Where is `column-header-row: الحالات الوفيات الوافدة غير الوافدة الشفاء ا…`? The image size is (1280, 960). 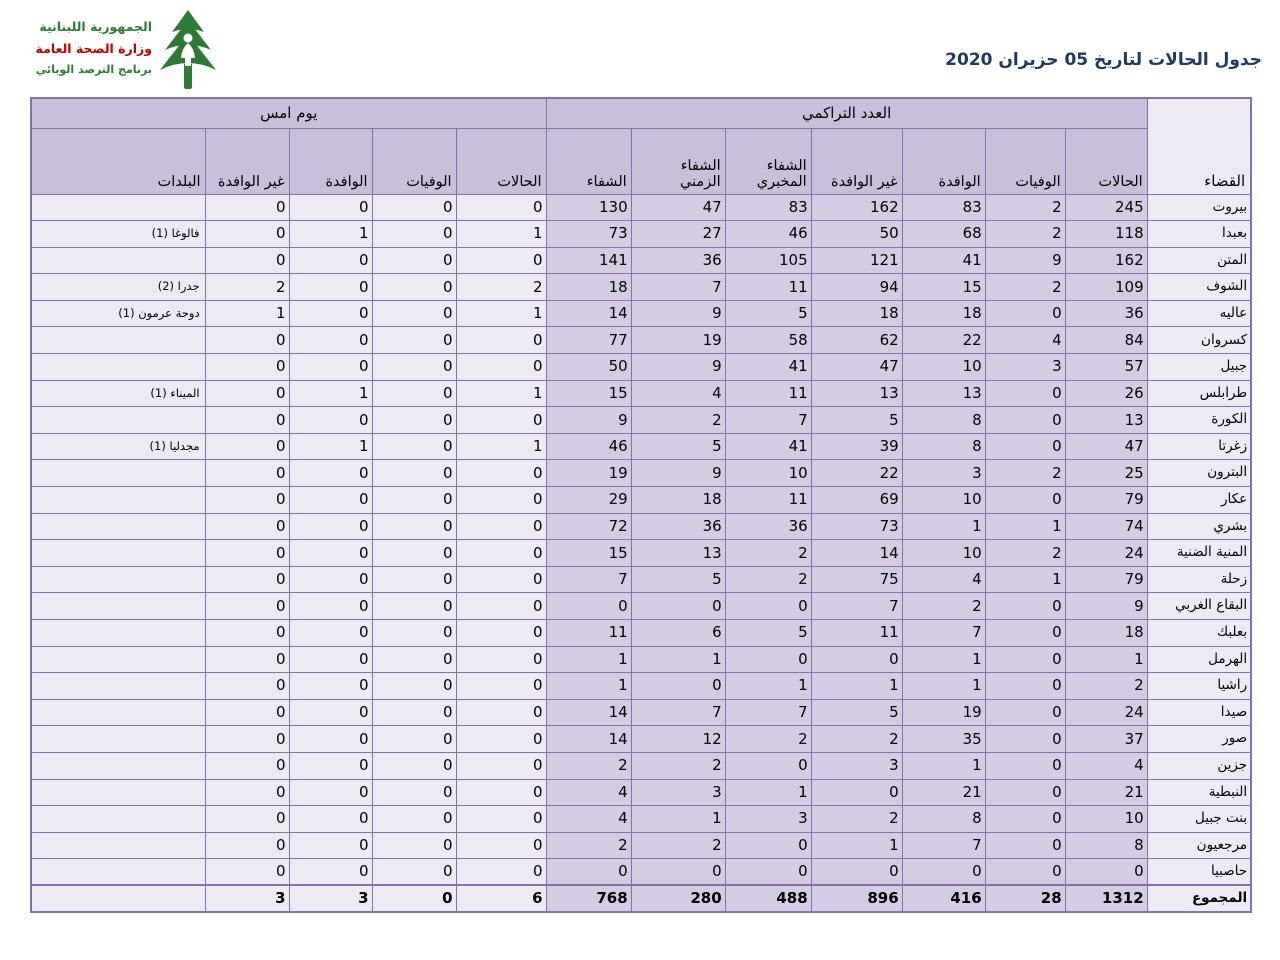 column-header-row: الحالات الوفيات الوافدة غير الوافدة الشفاء ا… is located at coordinates (640, 161).